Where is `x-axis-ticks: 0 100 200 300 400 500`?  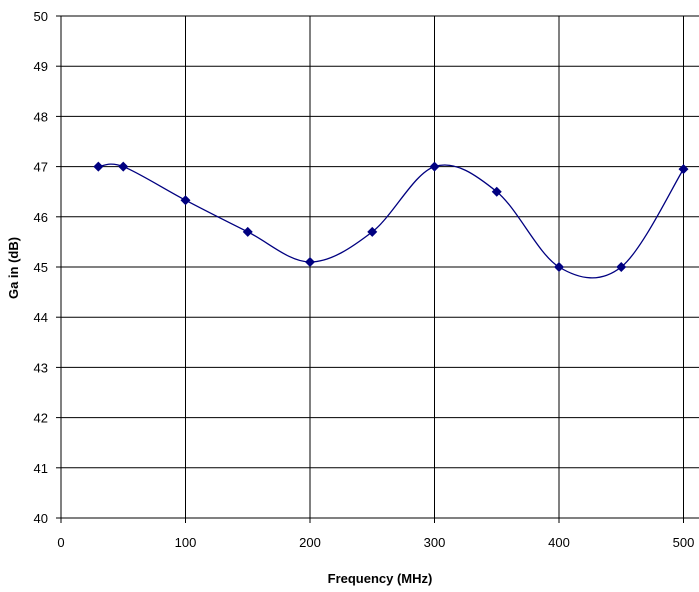 x-axis-ticks: 0 100 200 300 400 500 is located at coordinates (375, 534).